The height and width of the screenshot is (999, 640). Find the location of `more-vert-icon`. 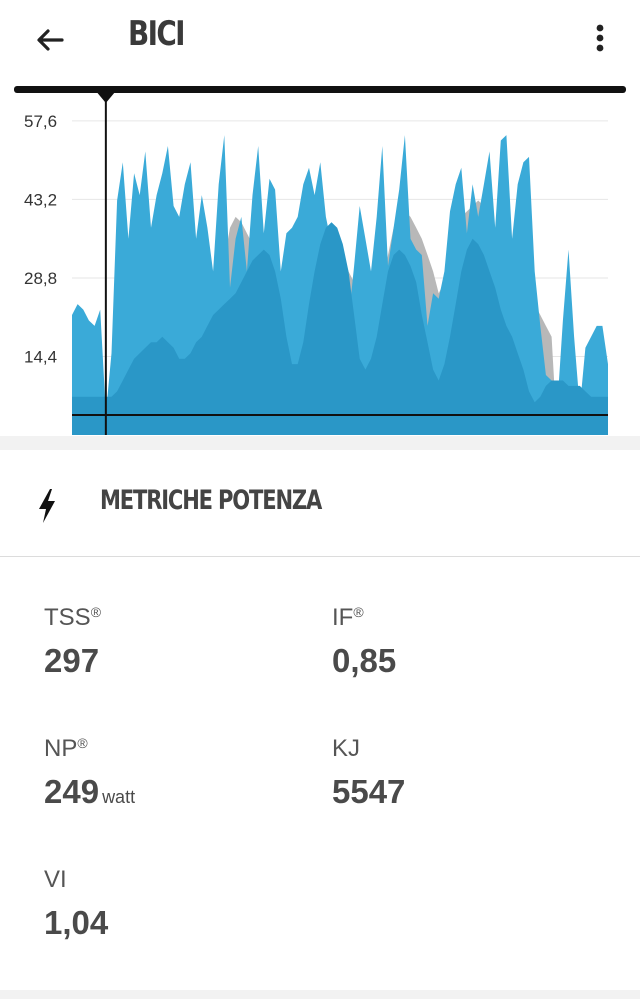

more-vert-icon is located at coordinates (600, 38).